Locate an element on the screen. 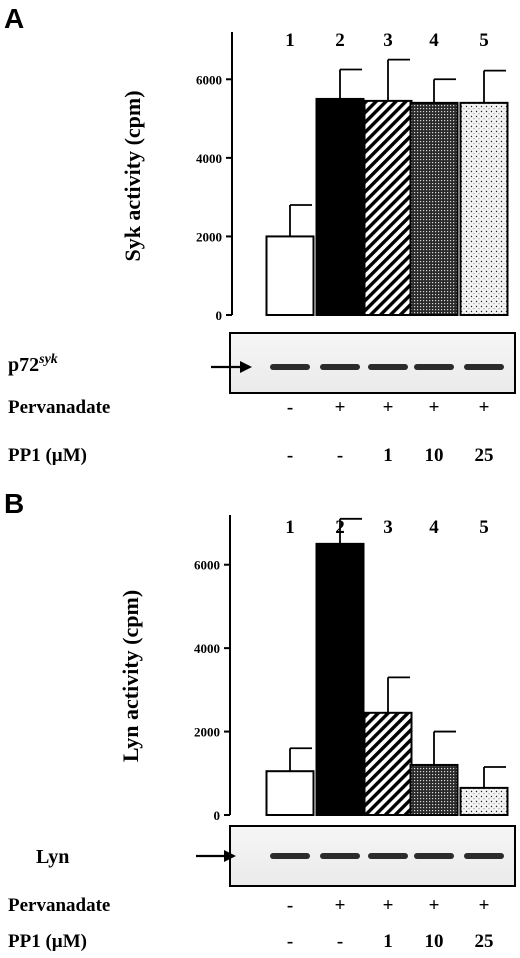 The height and width of the screenshot is (958, 520). blot-label-main: Lyn is located at coordinates (52, 857).